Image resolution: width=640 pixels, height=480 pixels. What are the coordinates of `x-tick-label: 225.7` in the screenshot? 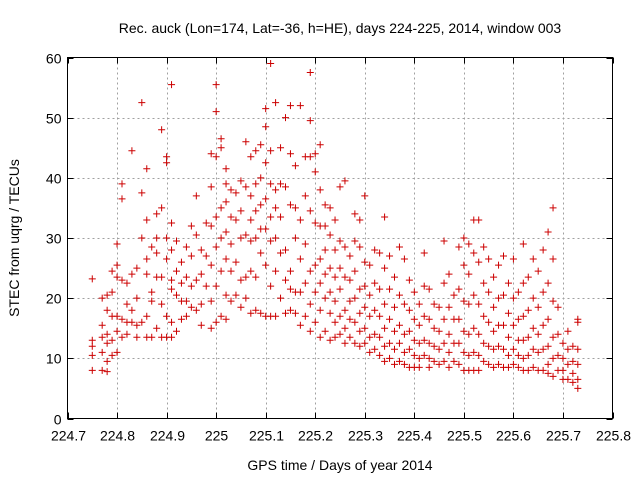 It's located at (563, 436).